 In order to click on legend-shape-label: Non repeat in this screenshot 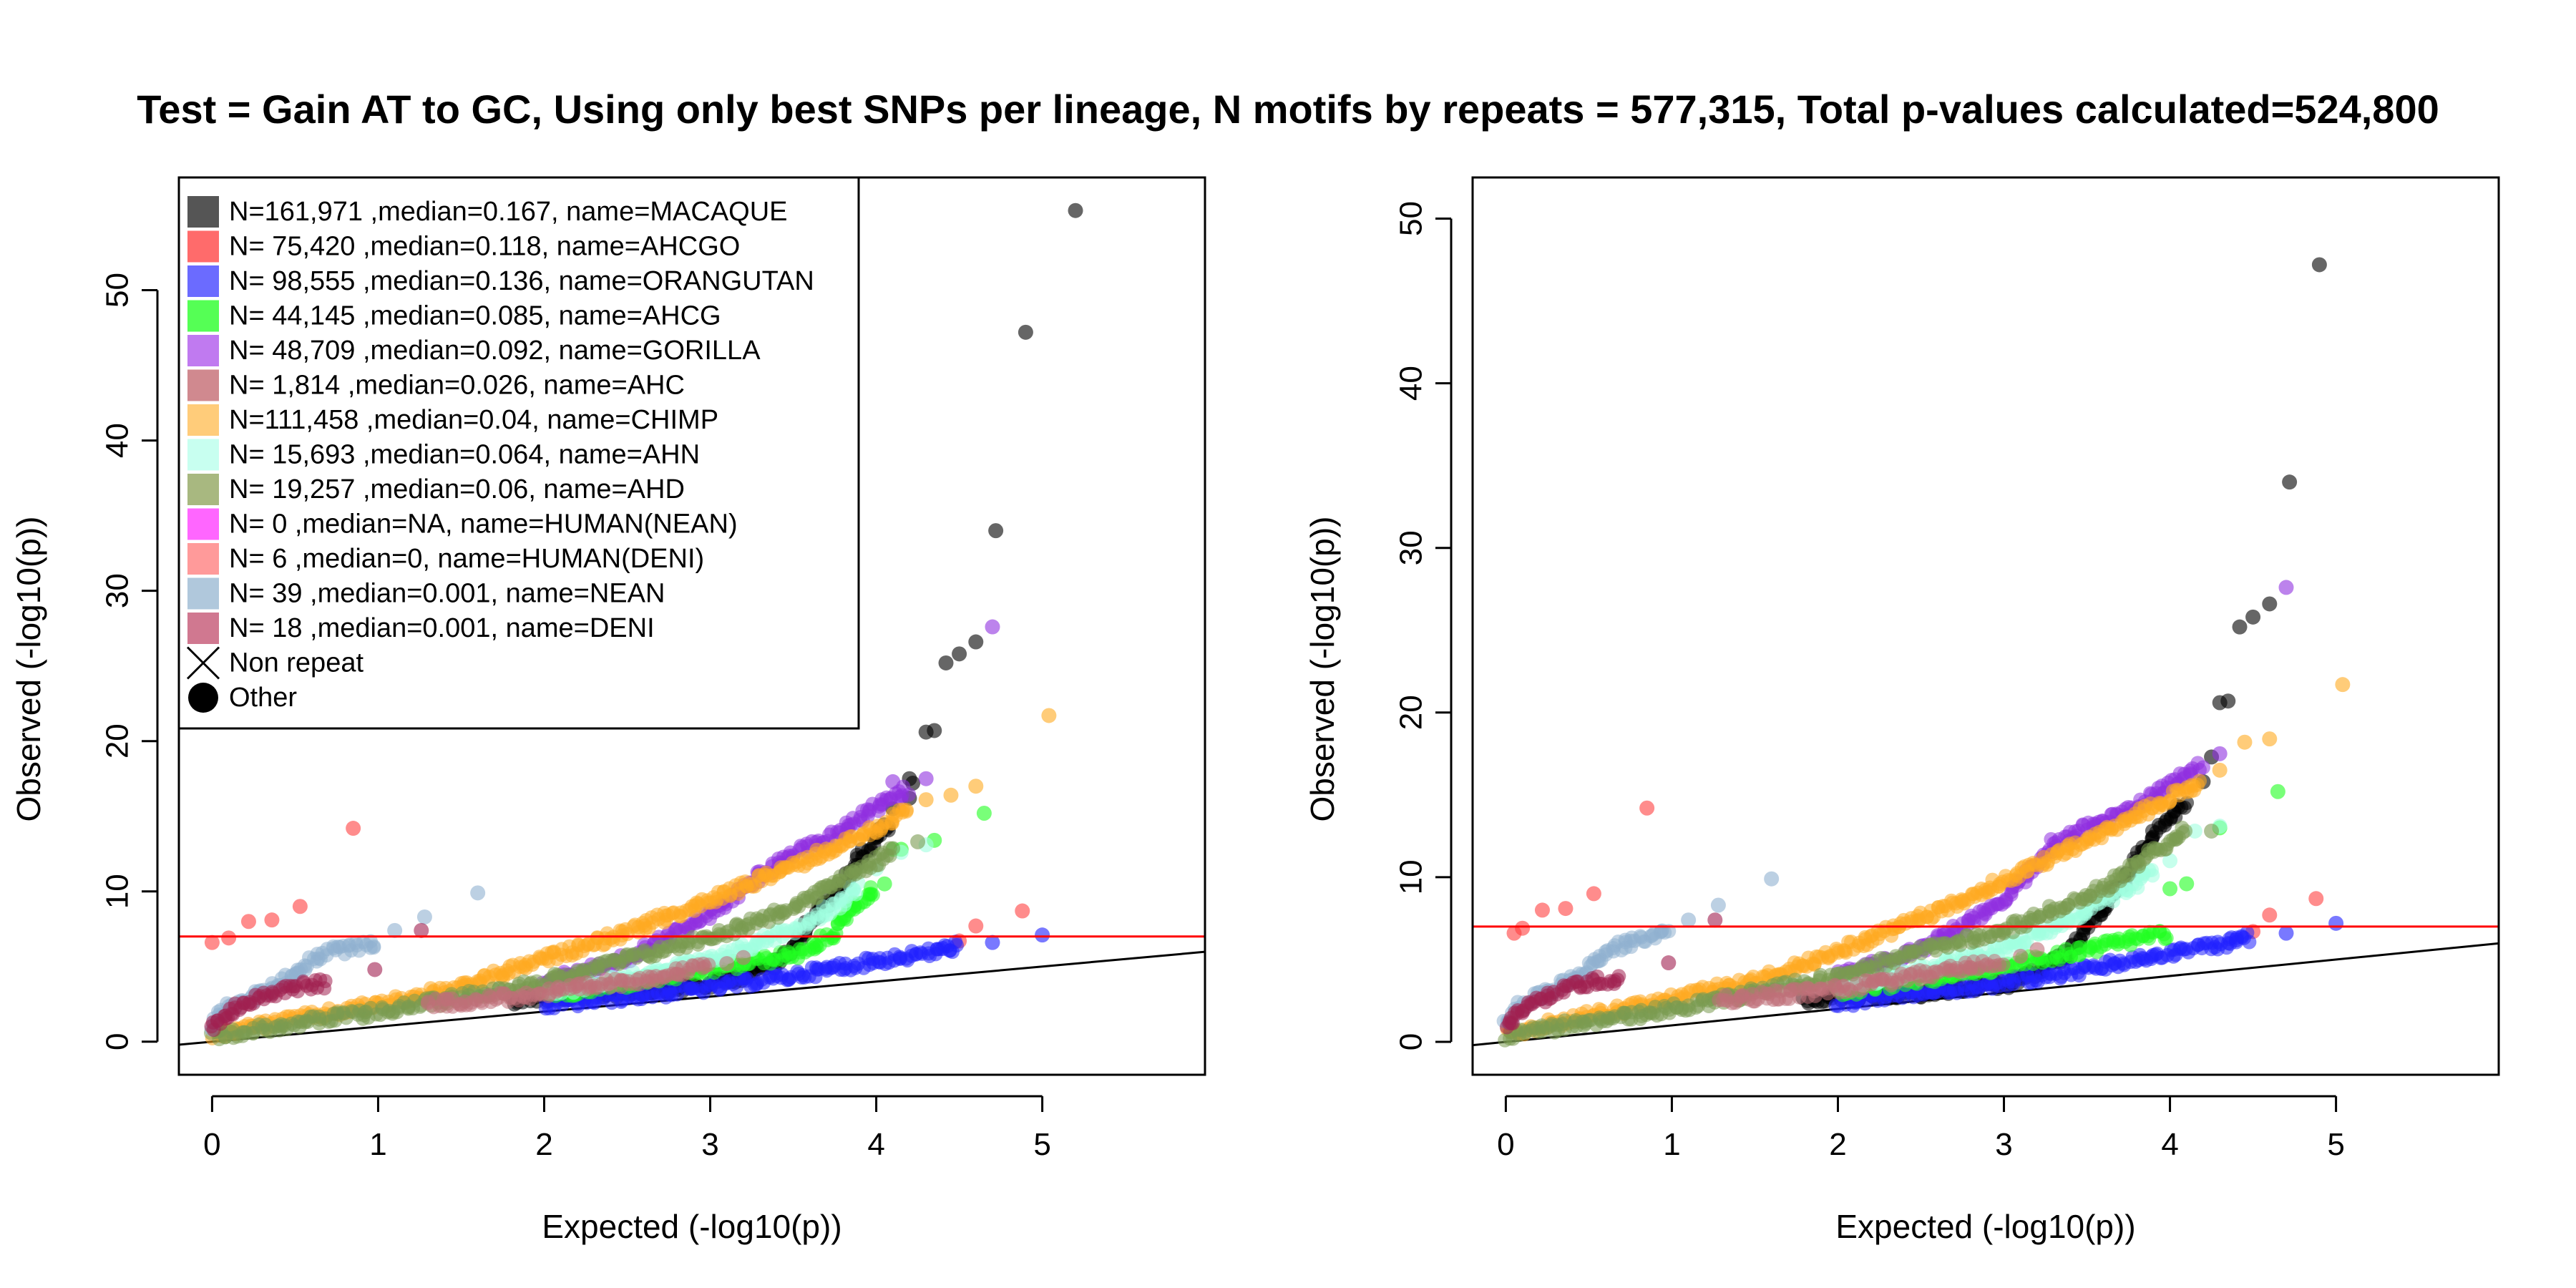, I will do `click(296, 663)`.